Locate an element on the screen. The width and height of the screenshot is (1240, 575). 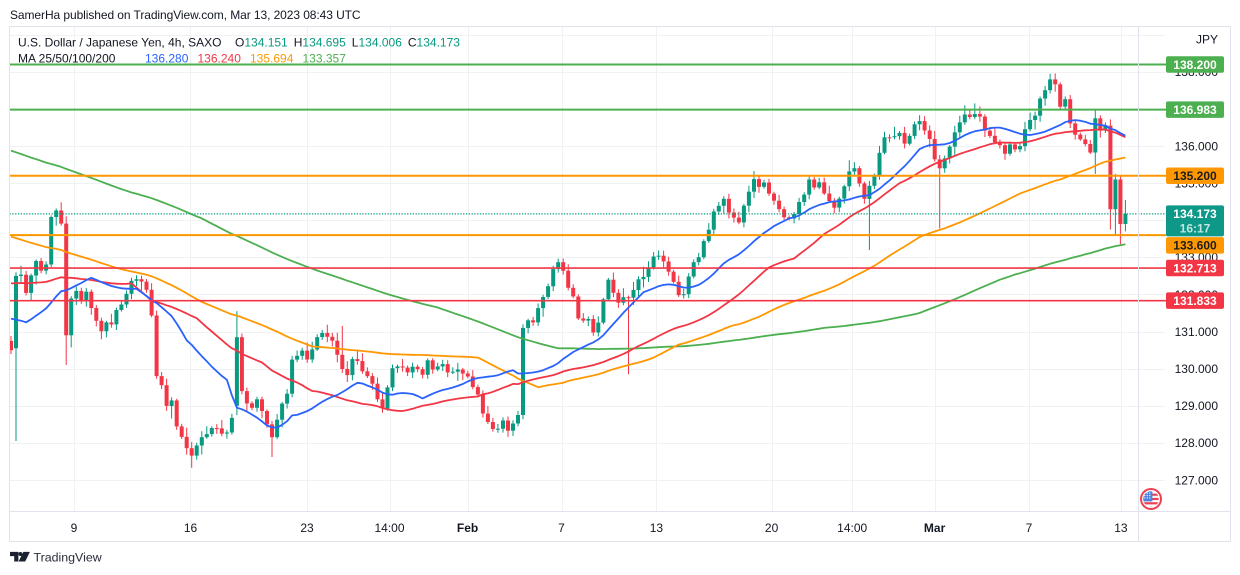
svg-text: Feb is located at coordinates (467, 528).